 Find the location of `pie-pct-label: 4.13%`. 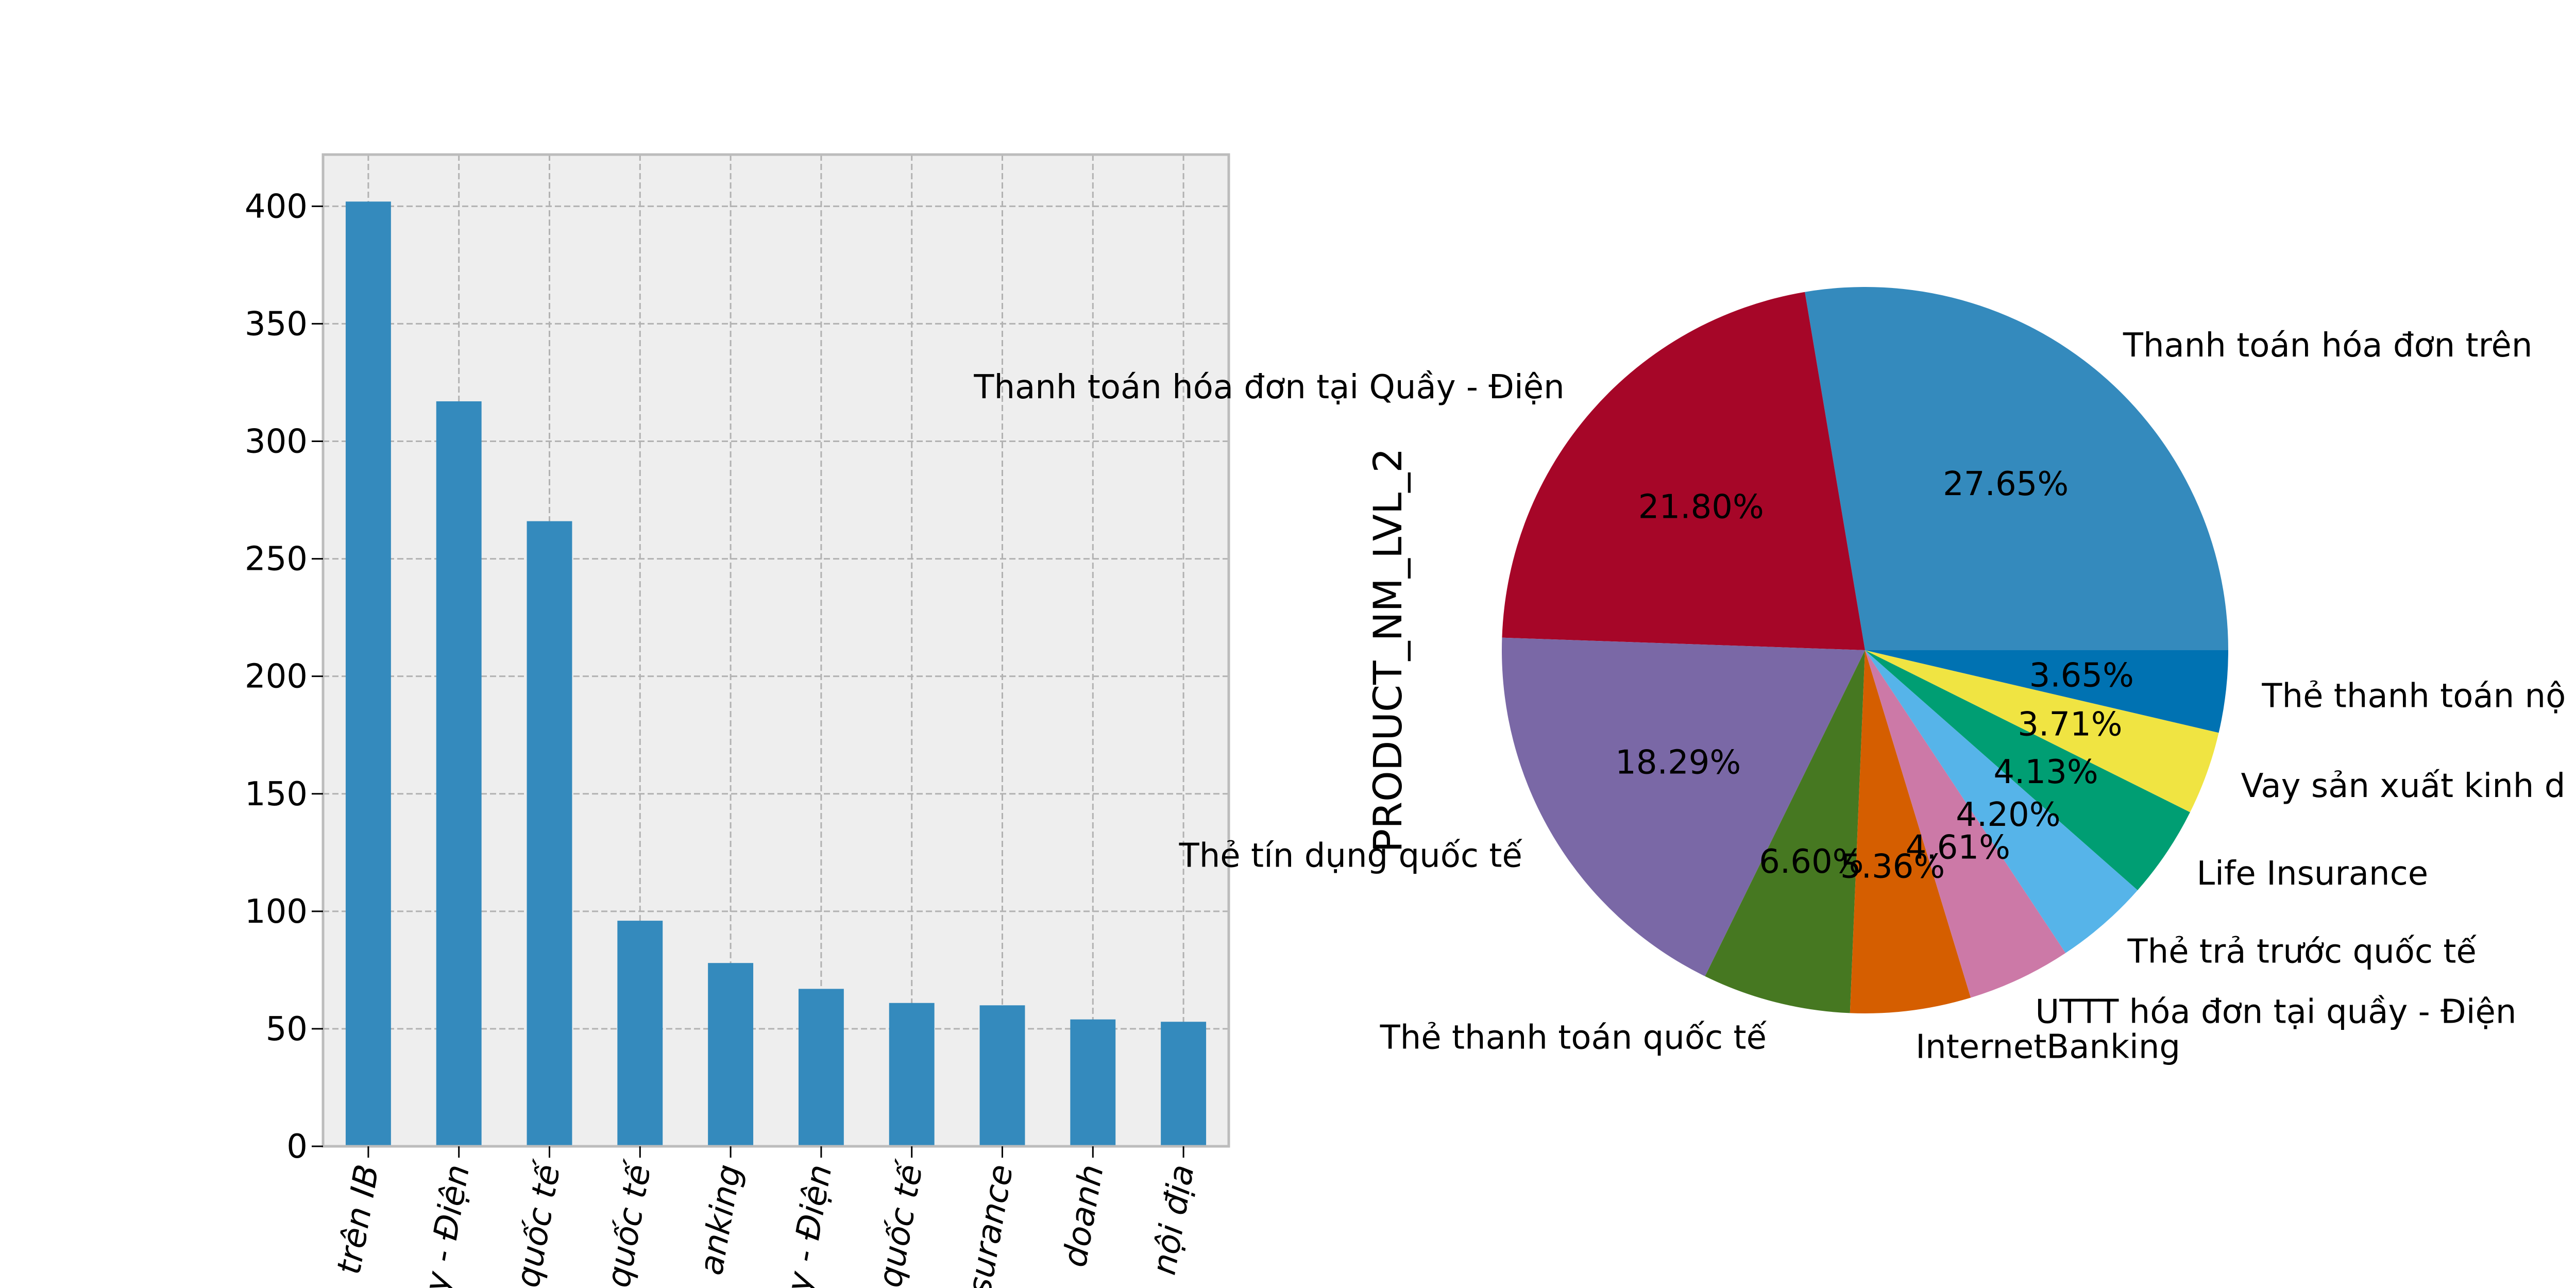

pie-pct-label: 4.13% is located at coordinates (2045, 772).